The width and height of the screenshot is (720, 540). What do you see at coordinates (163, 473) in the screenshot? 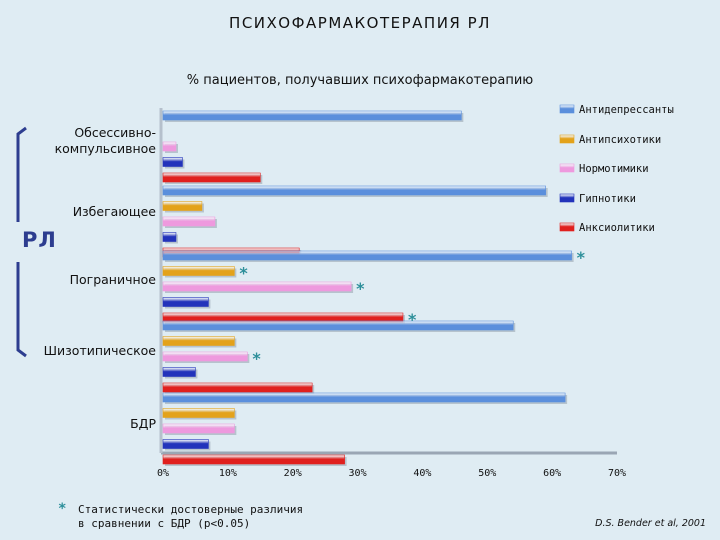
I see `x-tick-label: 0%` at bounding box center [163, 473].